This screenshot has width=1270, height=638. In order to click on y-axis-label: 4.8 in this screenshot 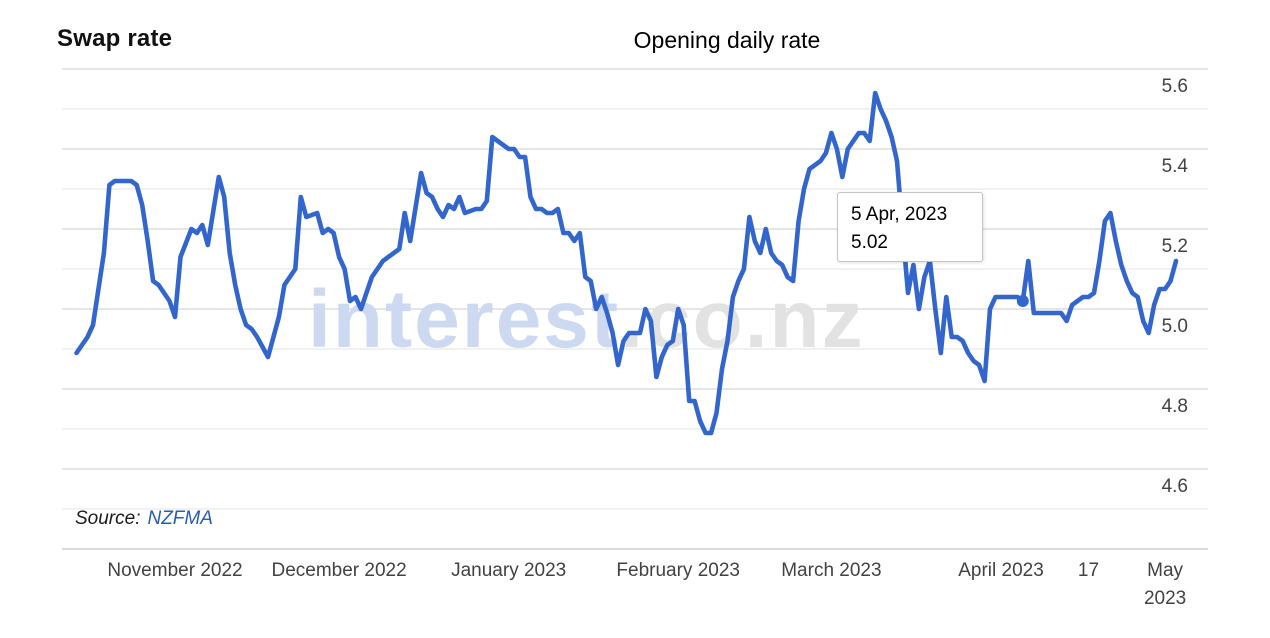, I will do `click(1175, 406)`.